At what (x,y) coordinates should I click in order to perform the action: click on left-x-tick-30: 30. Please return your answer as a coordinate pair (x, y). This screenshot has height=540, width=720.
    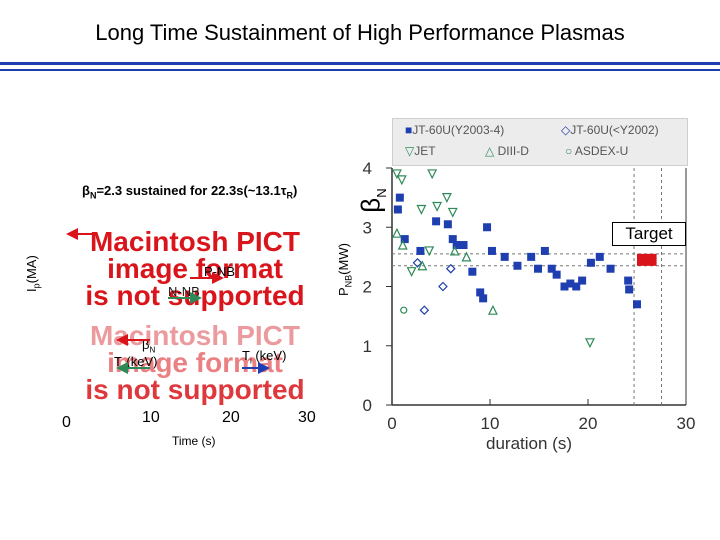
    Looking at the image, I should click on (307, 417).